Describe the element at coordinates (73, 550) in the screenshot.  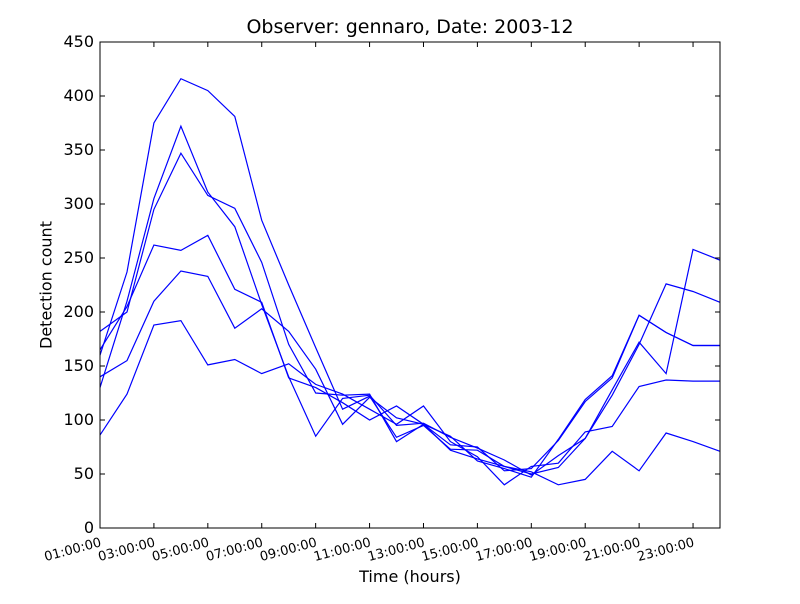
I see `x-tick-label: 01:00:00` at that location.